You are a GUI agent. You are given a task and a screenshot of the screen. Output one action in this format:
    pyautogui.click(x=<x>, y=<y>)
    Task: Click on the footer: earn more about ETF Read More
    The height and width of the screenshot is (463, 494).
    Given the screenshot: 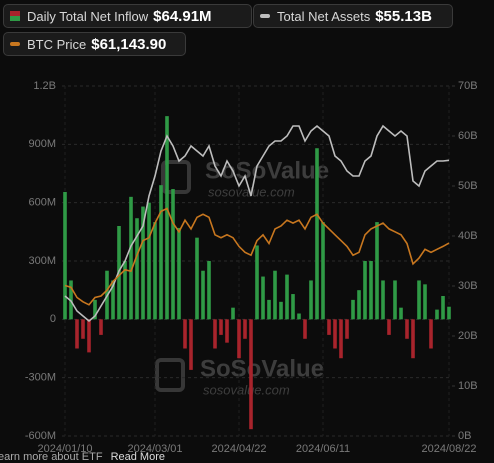 What is the action you would take?
    pyautogui.click(x=82, y=457)
    